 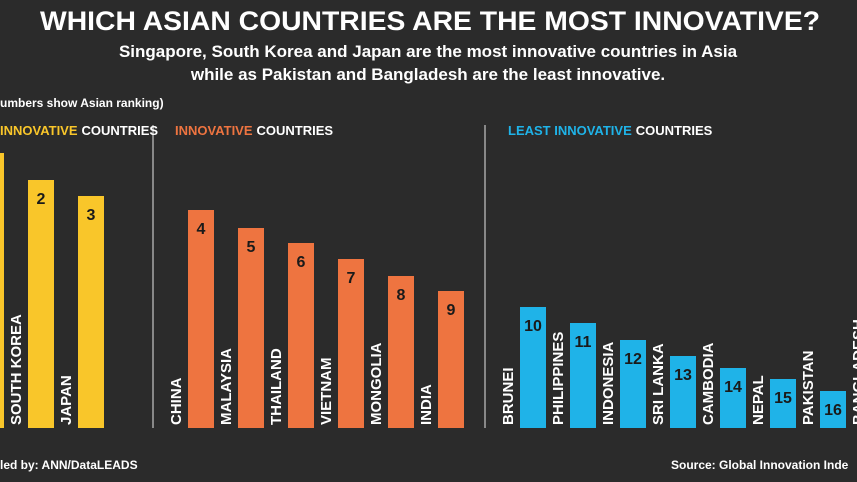 I want to click on rank-label: 11, so click(x=583, y=342).